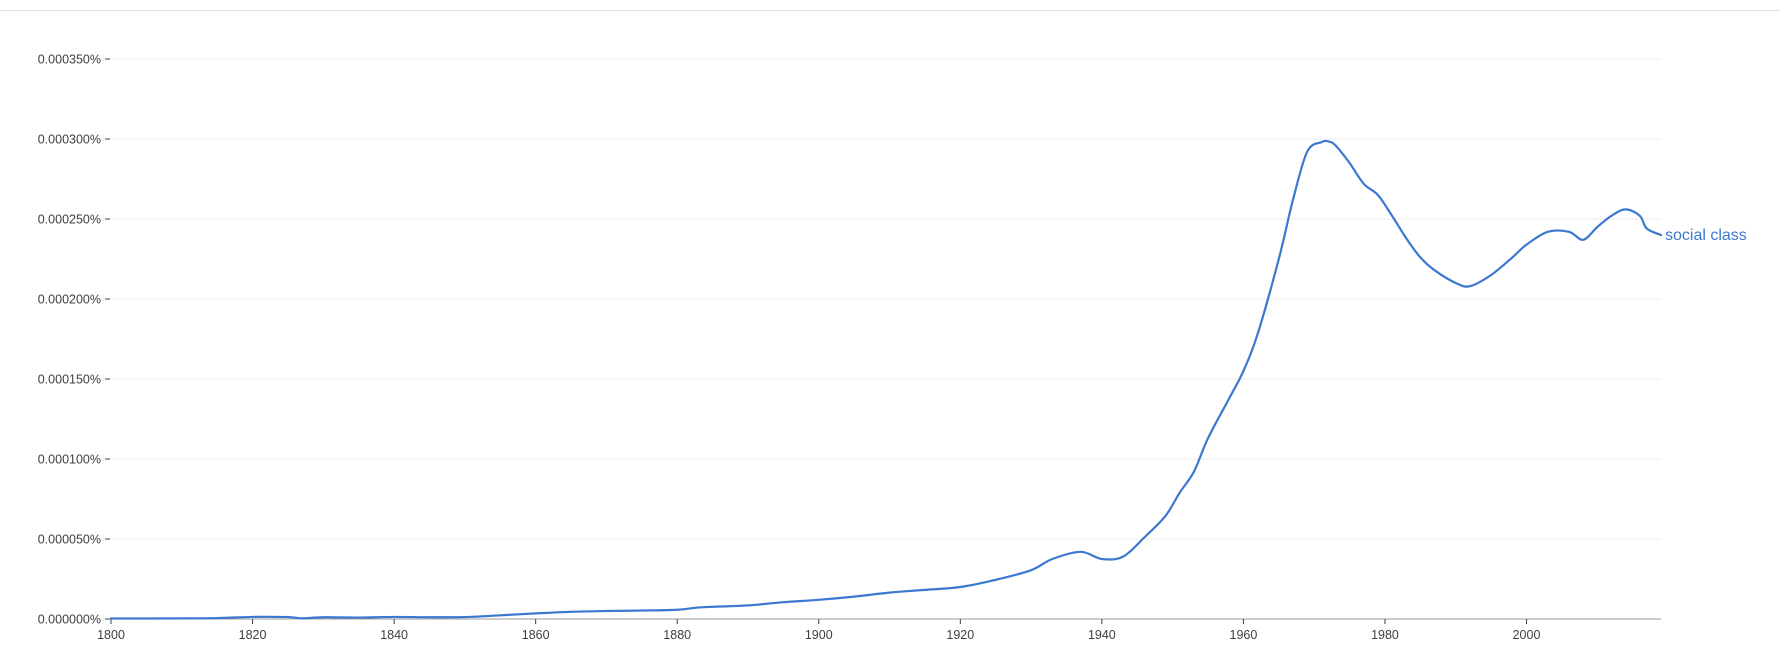 The width and height of the screenshot is (1780, 652). Describe the element at coordinates (253, 635) in the screenshot. I see `x-tick-label: 1820` at that location.